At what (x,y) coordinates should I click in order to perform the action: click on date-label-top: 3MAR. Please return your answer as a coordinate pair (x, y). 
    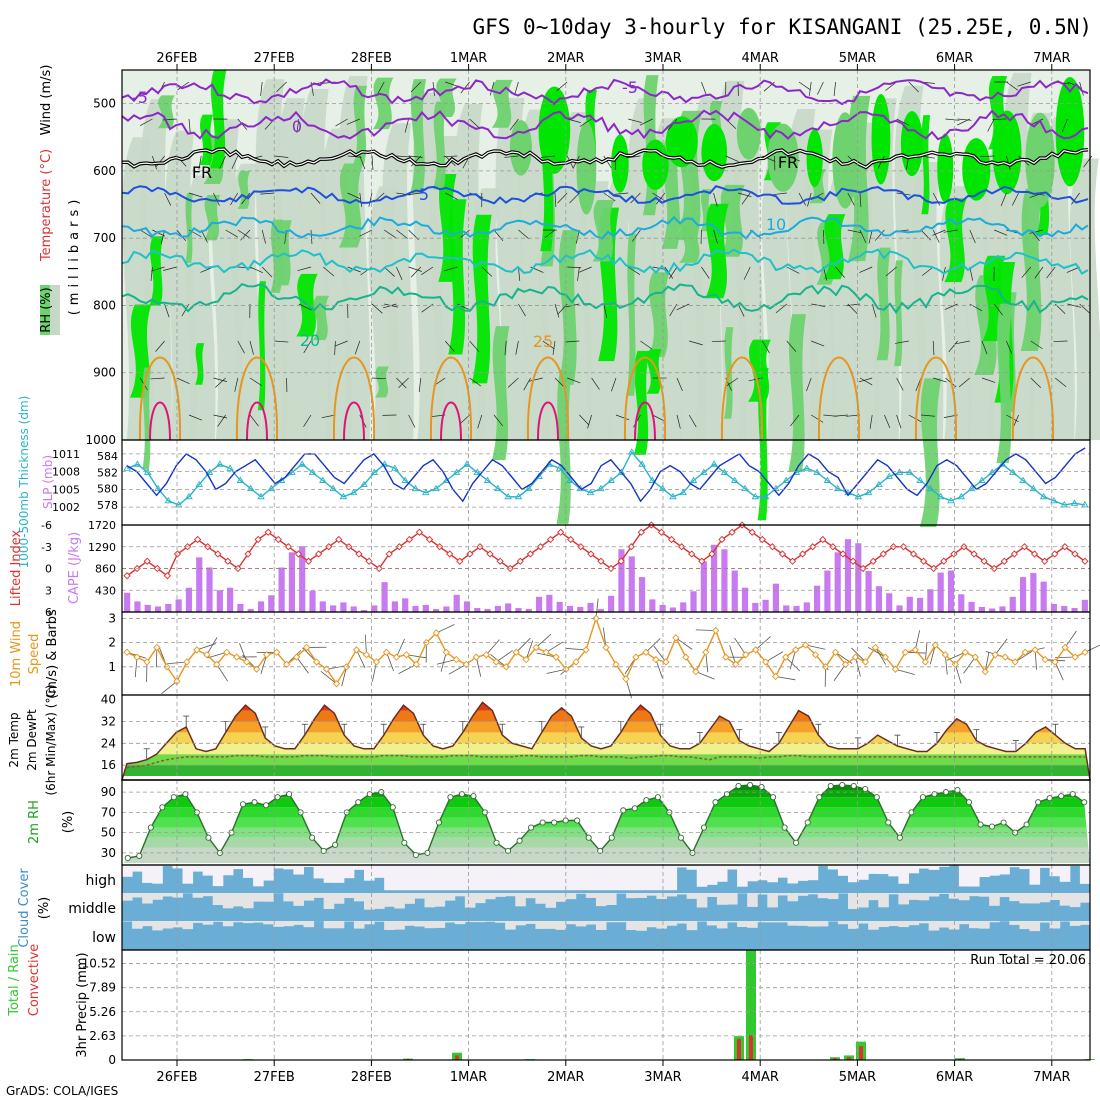
    Looking at the image, I should click on (662, 58).